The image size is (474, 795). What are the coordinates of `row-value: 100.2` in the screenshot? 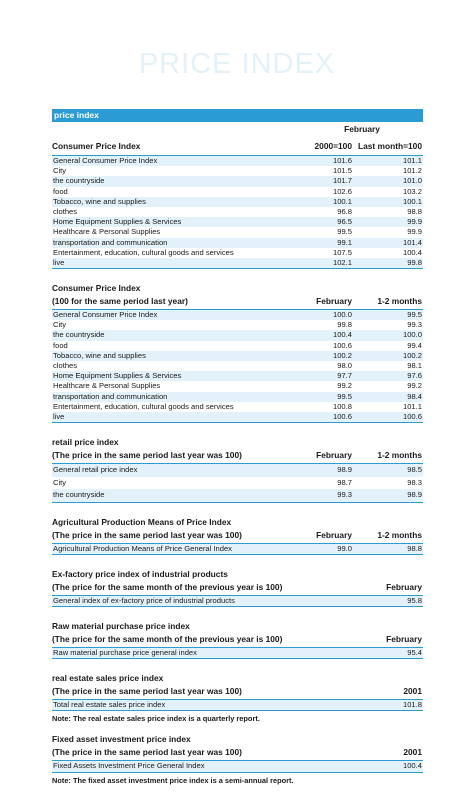 It's located at (342, 355).